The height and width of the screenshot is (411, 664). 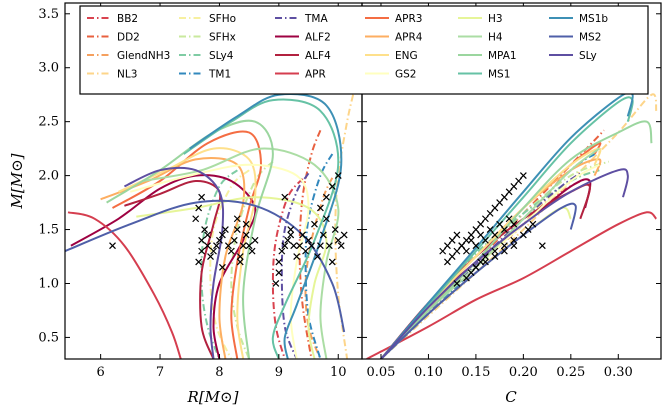 I want to click on legend-label-dd2: DD2, so click(x=128, y=38).